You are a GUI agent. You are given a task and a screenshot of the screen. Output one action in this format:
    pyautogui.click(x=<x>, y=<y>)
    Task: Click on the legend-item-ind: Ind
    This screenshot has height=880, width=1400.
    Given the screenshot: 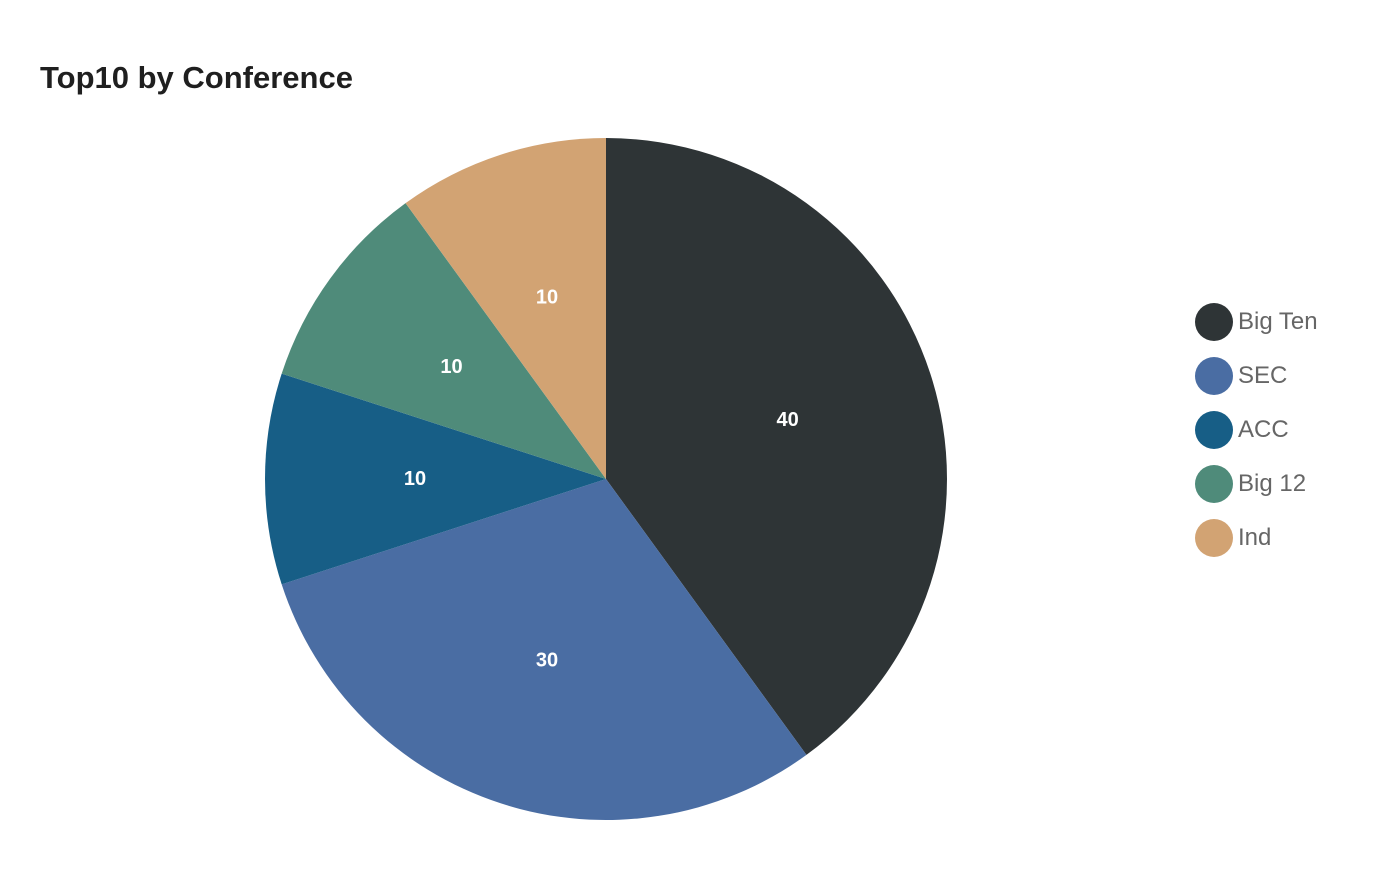 What is the action you would take?
    pyautogui.click(x=1256, y=538)
    